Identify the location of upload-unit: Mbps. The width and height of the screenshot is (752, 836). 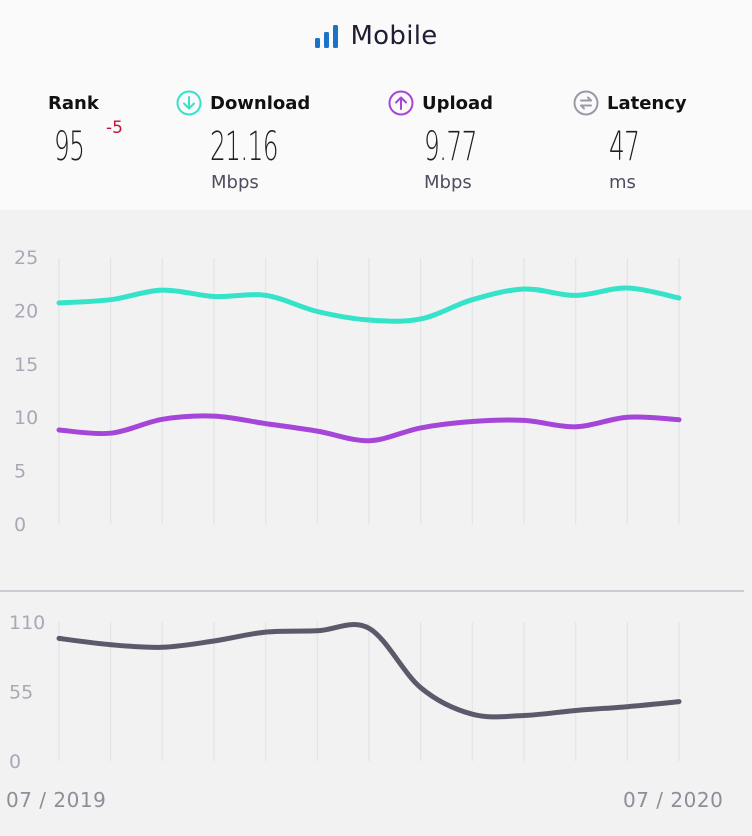
(448, 182).